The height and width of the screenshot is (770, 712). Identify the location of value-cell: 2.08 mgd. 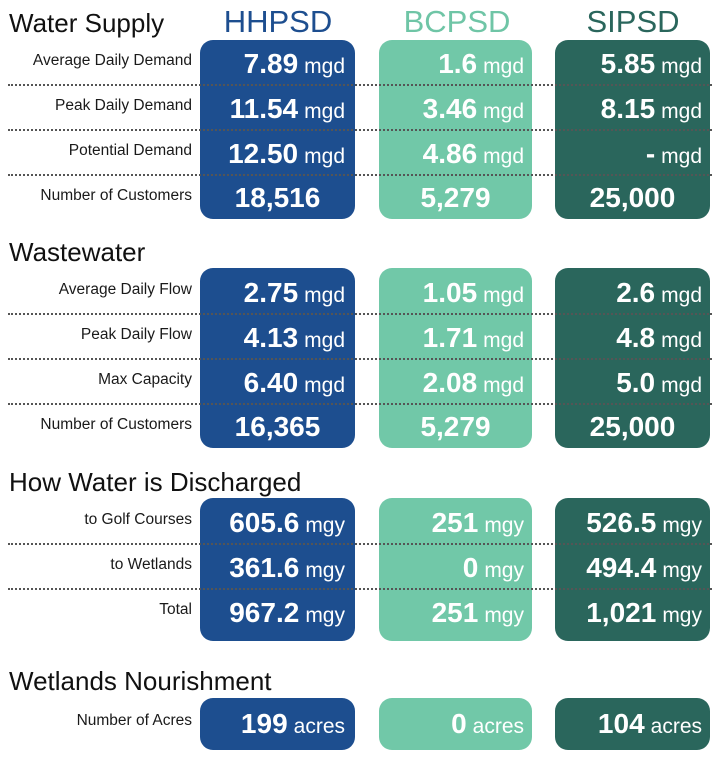
(473, 382).